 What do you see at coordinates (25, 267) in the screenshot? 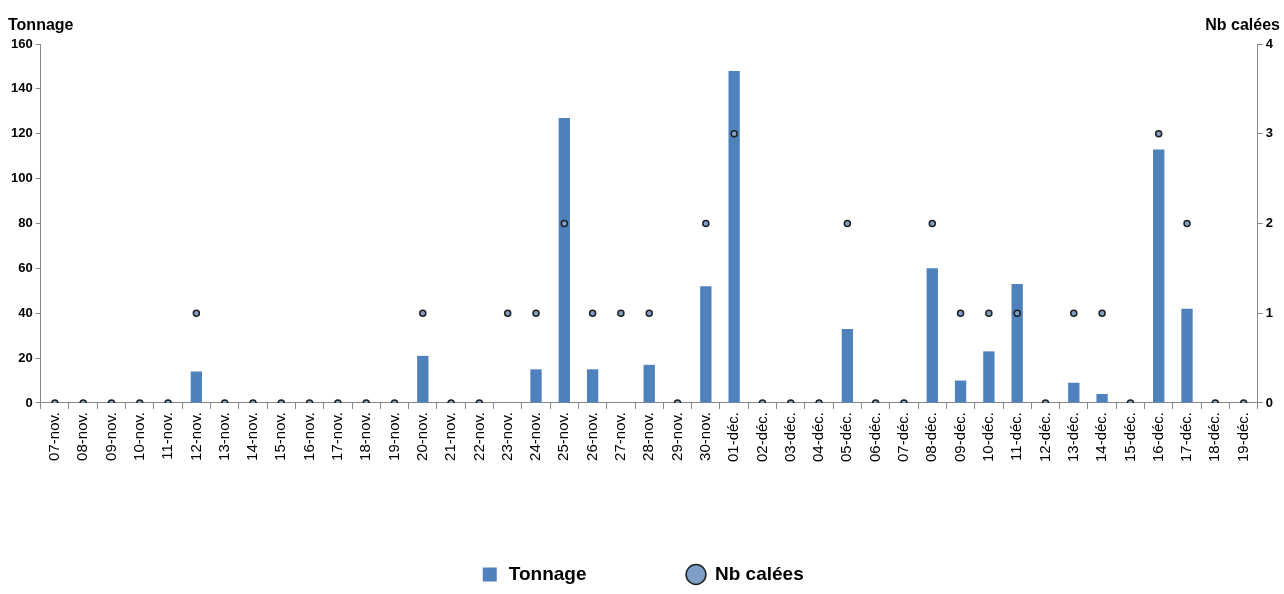
I see `y-tick-label: 60` at bounding box center [25, 267].